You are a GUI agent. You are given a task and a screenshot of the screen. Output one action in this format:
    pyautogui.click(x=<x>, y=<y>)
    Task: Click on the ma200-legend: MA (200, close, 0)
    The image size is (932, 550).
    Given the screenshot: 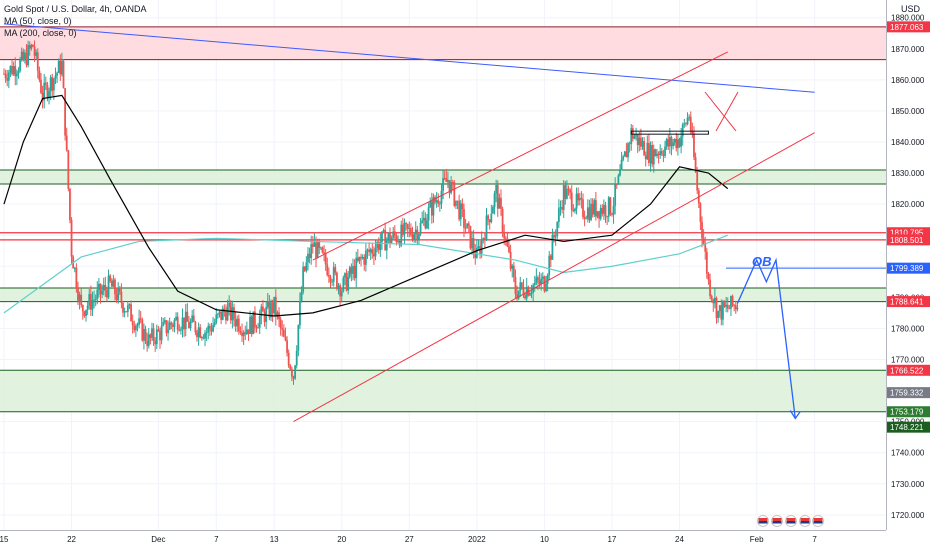 What is the action you would take?
    pyautogui.click(x=40, y=33)
    